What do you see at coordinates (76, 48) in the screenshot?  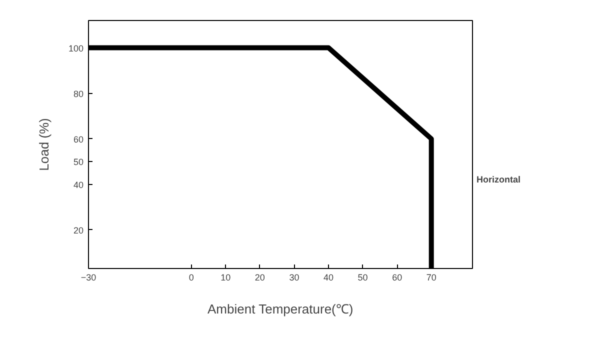 I see `y-tick-label: 100` at bounding box center [76, 48].